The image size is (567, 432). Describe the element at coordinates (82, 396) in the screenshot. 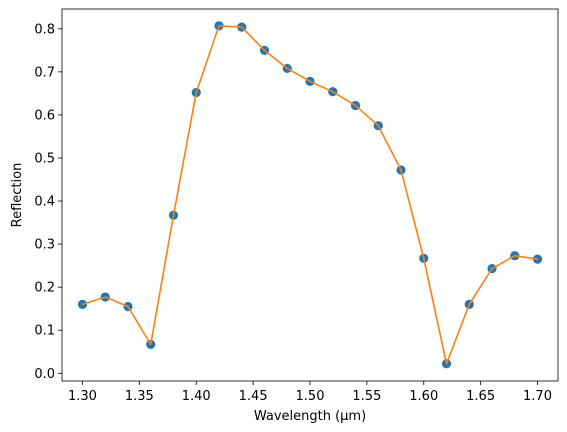

I see `x-tick-label: 1.30` at that location.